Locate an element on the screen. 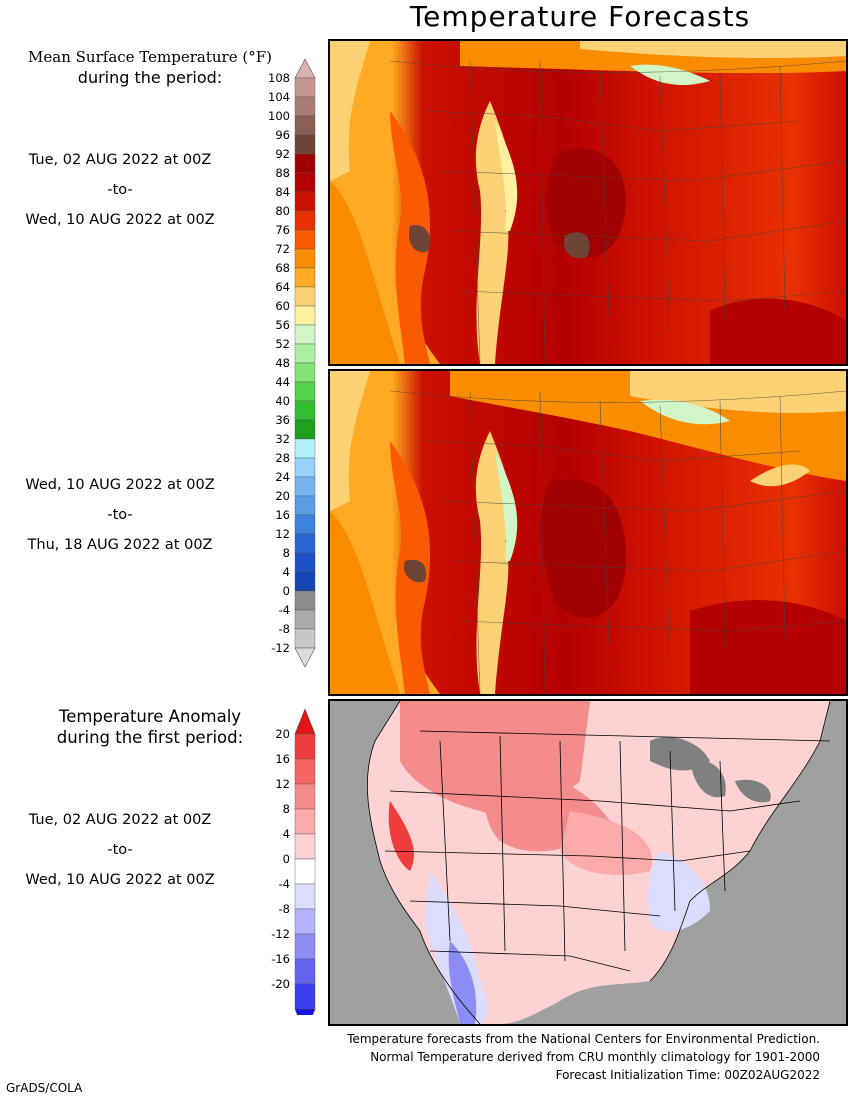 The height and width of the screenshot is (1100, 850). mean-temp-header-line1: Mean Surface Temperature (°F) is located at coordinates (150, 57).